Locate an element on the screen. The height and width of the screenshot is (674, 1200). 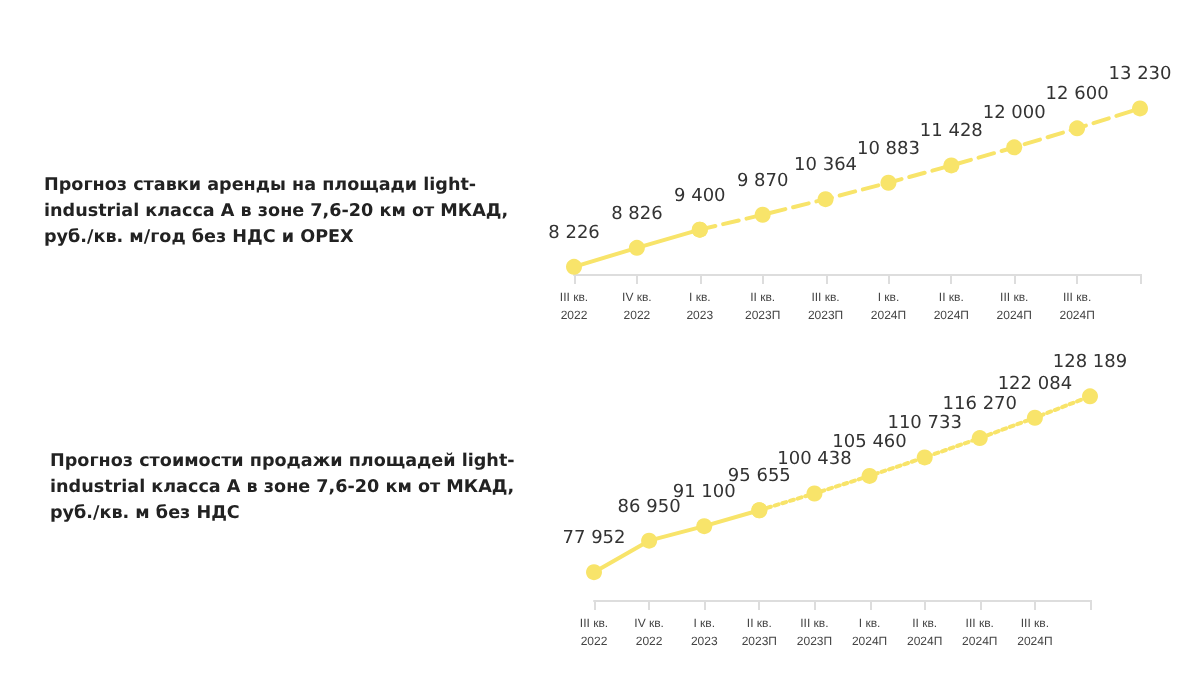
data-label: 8 226 is located at coordinates (574, 233).